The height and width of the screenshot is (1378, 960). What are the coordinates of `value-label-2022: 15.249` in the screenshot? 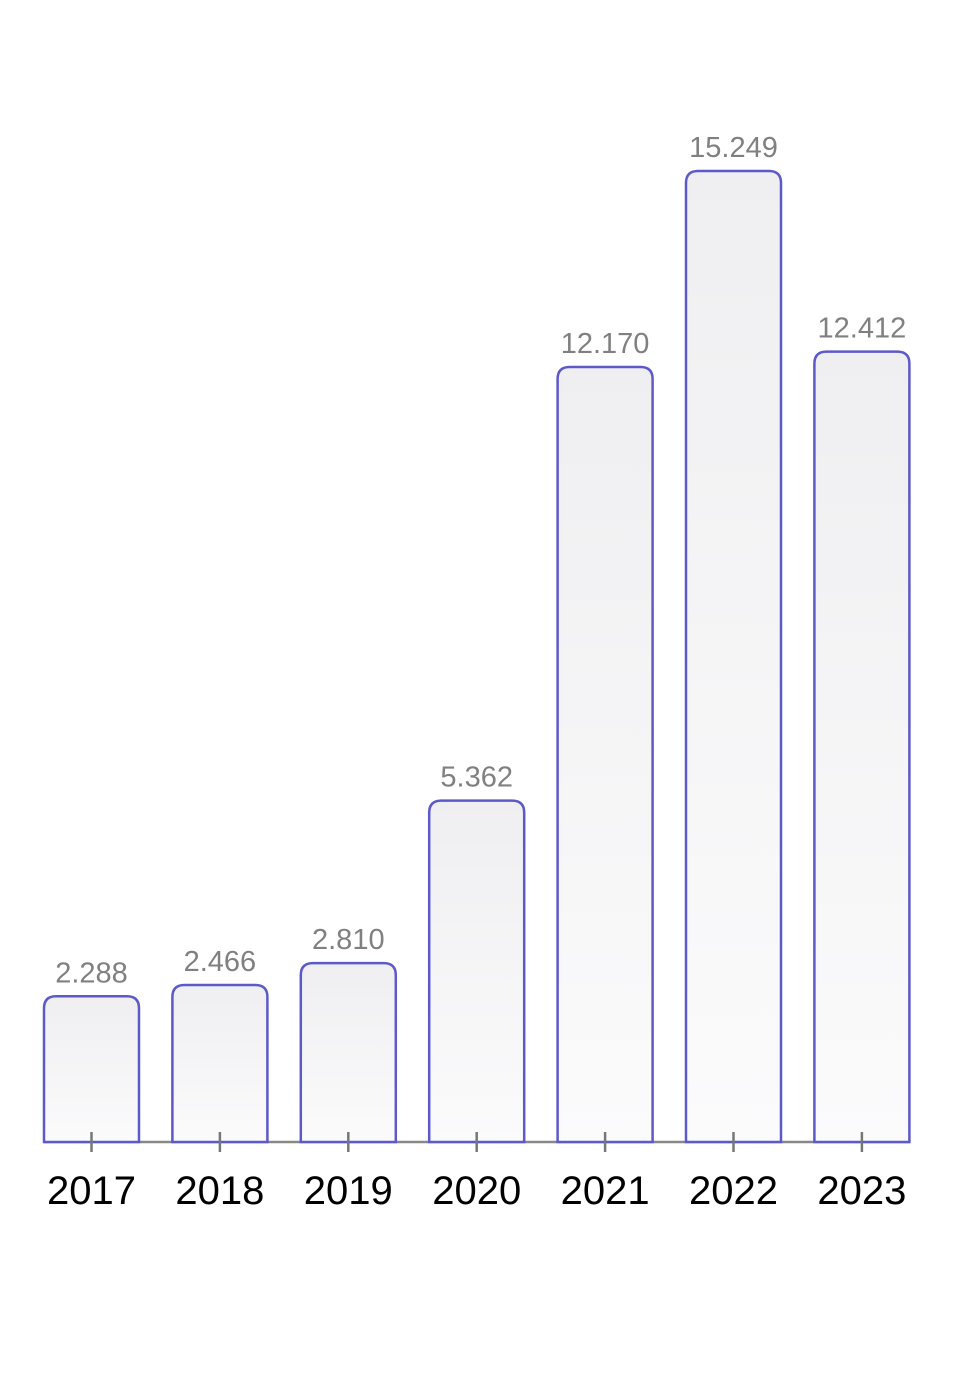 It's located at (733, 148).